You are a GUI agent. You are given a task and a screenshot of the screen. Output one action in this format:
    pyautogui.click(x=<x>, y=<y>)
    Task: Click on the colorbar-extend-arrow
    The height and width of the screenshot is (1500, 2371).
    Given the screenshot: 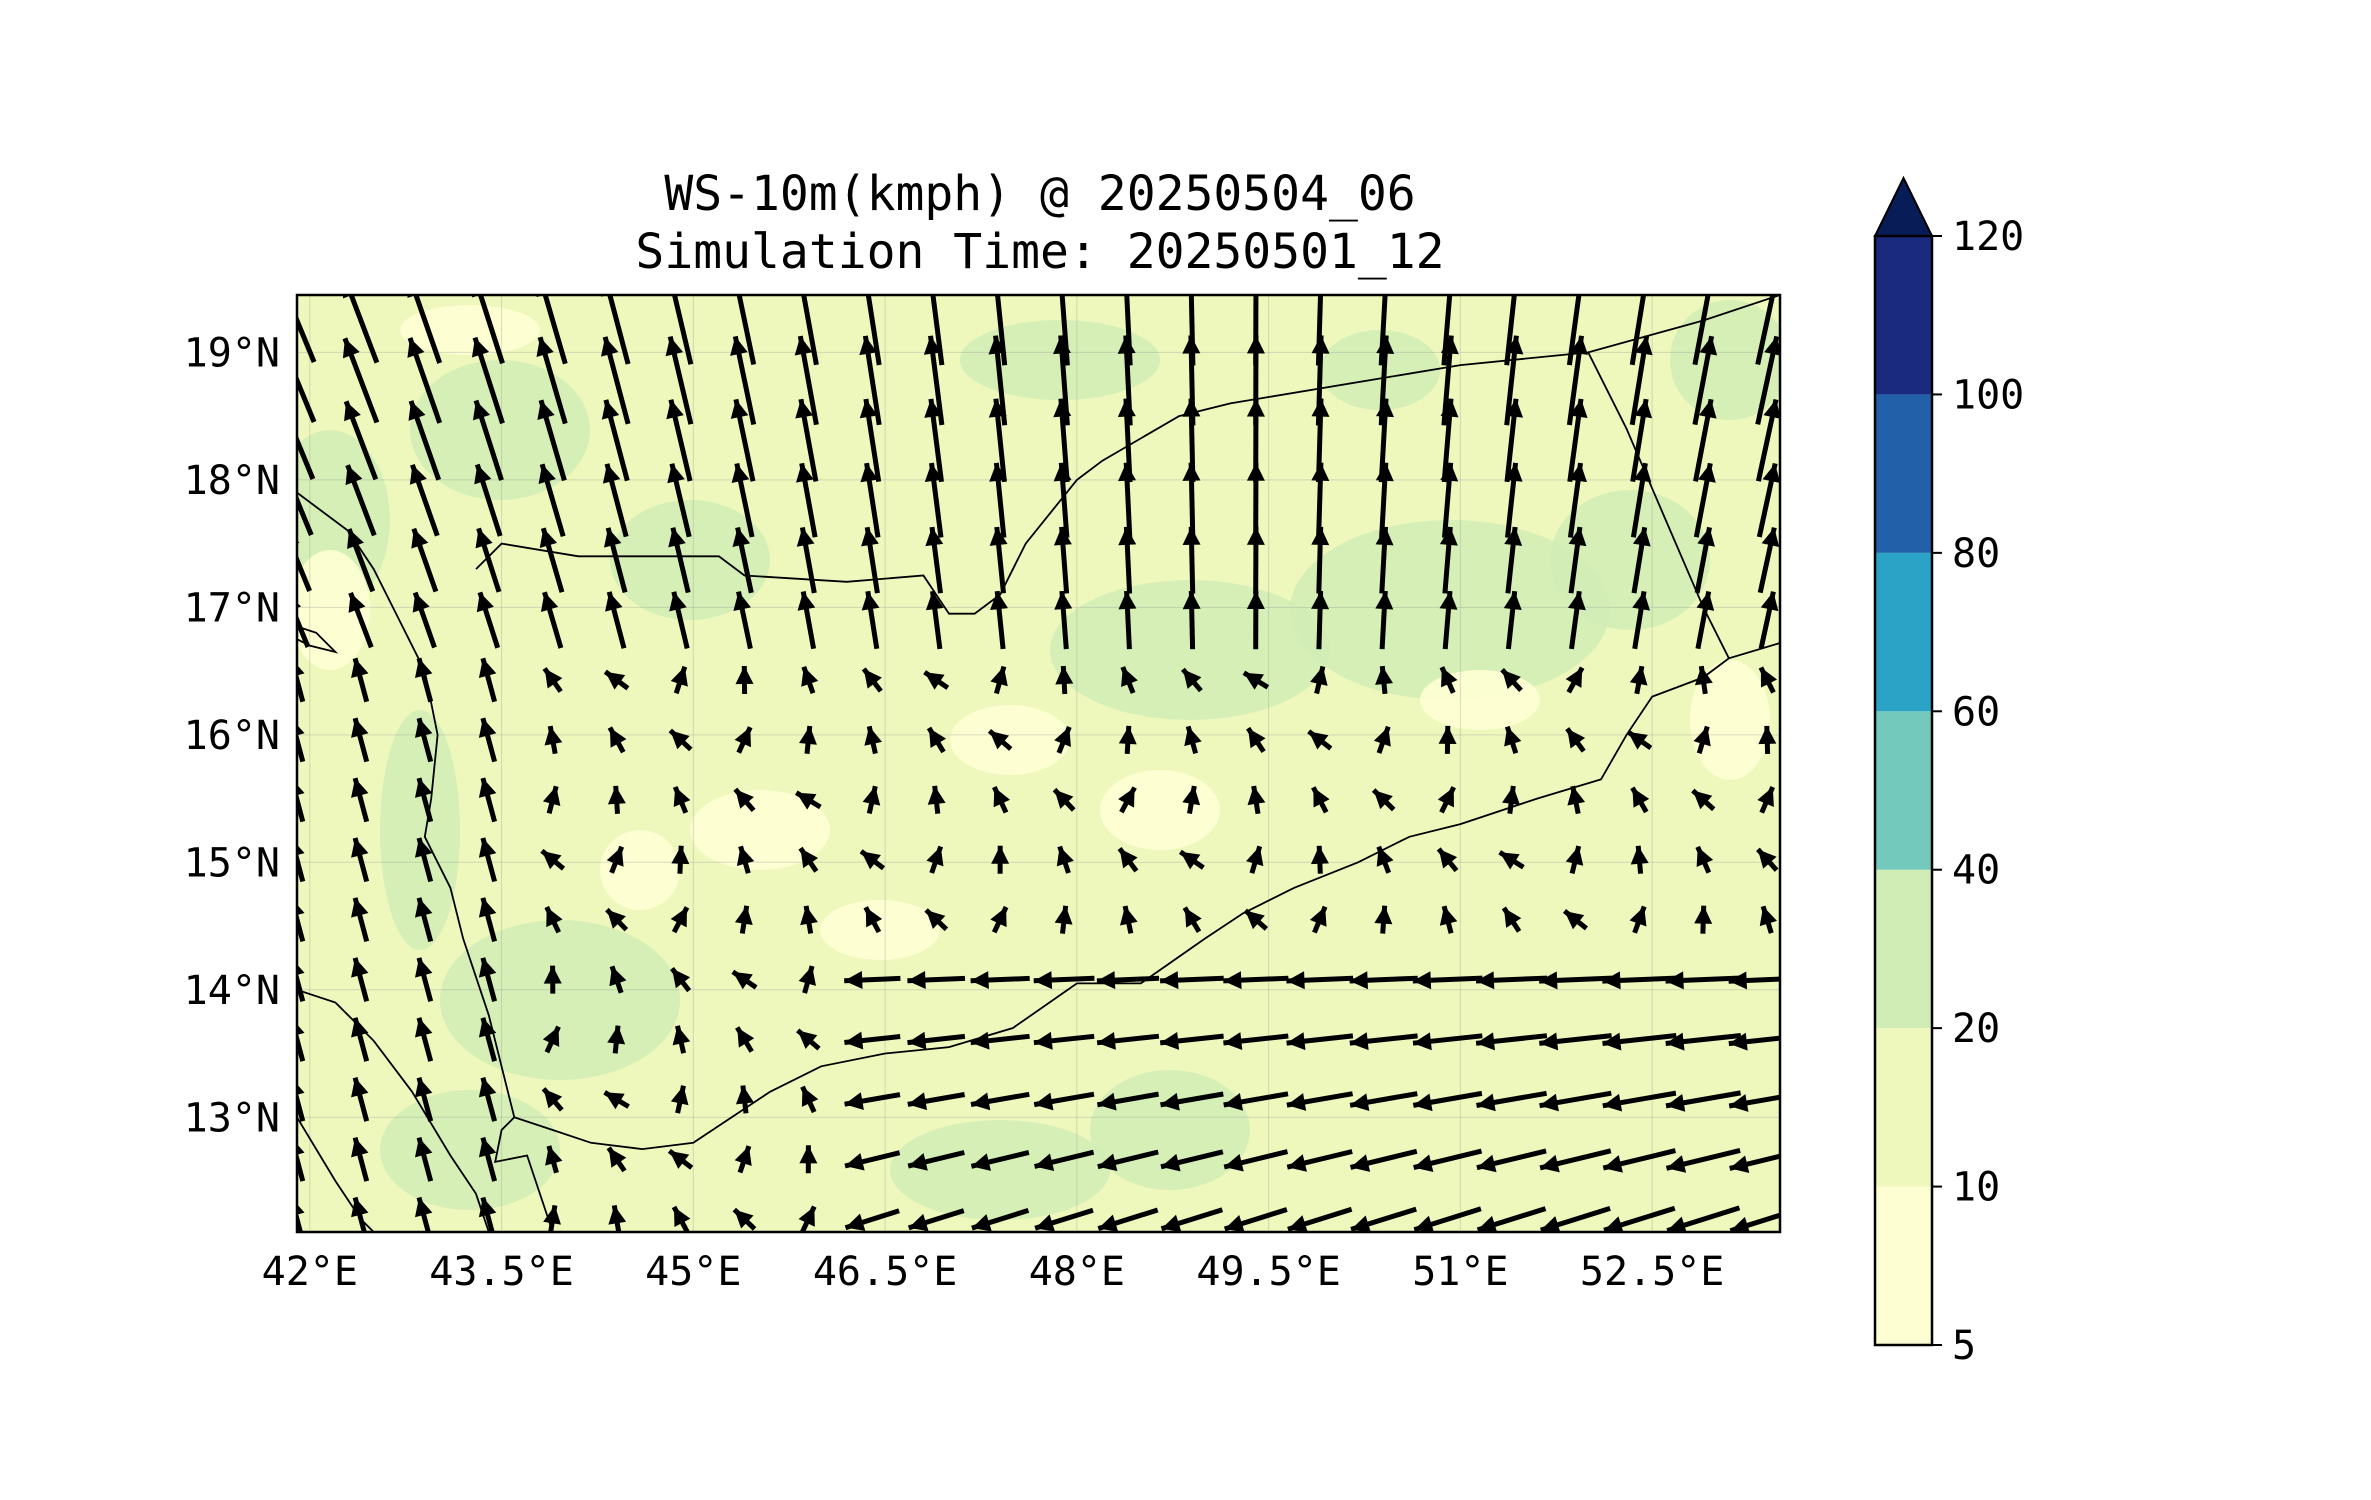 What is the action you would take?
    pyautogui.click(x=1903, y=206)
    